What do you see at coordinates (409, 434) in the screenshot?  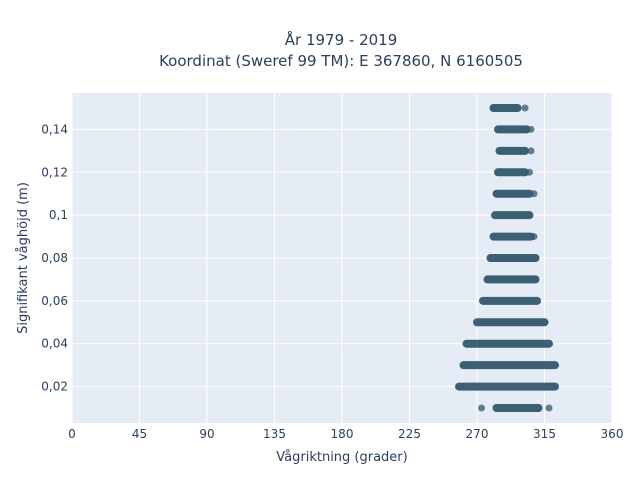 I see `x-tick-label-5: 225` at bounding box center [409, 434].